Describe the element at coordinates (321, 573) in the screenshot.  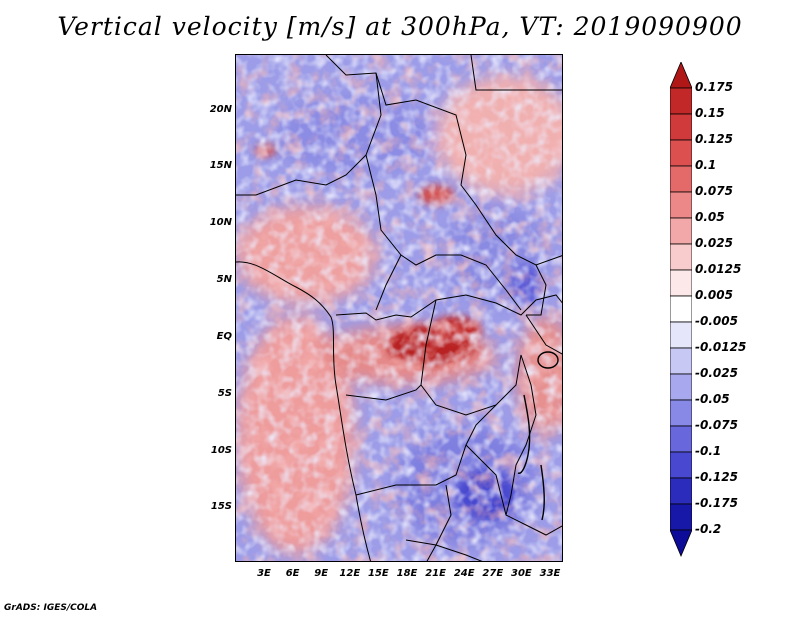
I see `lon-label-9e: 9E` at that location.